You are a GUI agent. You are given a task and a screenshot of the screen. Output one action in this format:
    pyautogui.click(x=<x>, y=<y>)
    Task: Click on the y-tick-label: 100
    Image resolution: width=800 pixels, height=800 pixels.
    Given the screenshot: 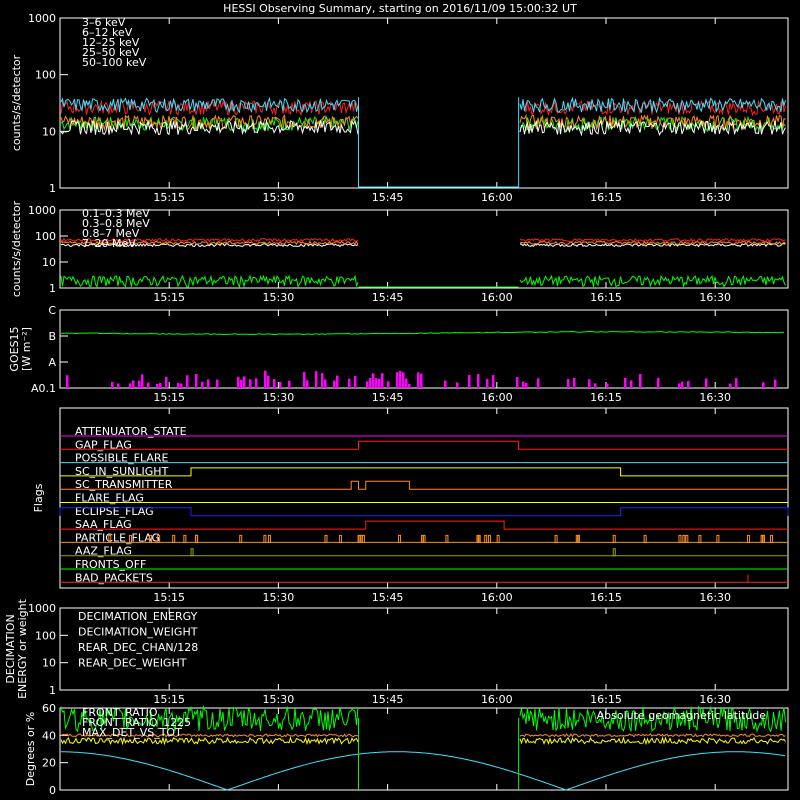 What is the action you would take?
    pyautogui.click(x=45, y=75)
    